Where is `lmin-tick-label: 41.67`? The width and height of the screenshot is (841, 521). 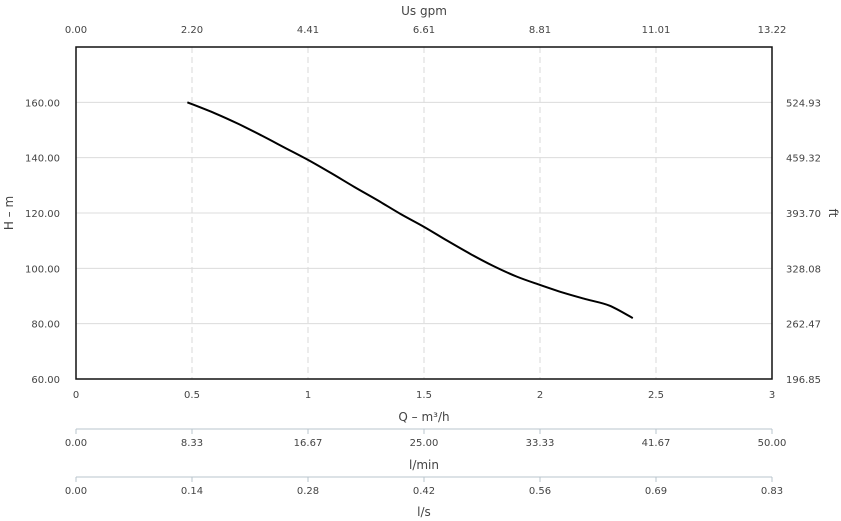 lmin-tick-label: 41.67 is located at coordinates (656, 443).